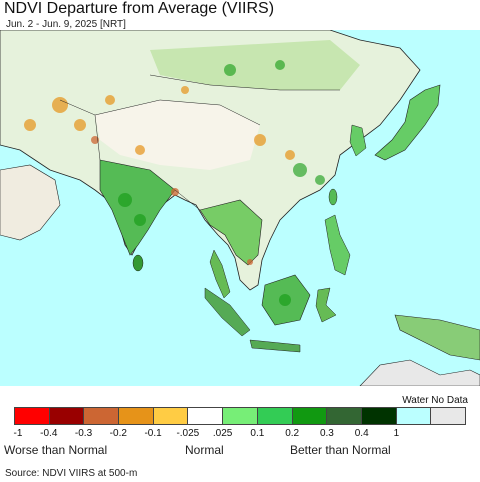 The width and height of the screenshot is (480, 482). Describe the element at coordinates (275, 346) in the screenshot. I see `java` at that location.